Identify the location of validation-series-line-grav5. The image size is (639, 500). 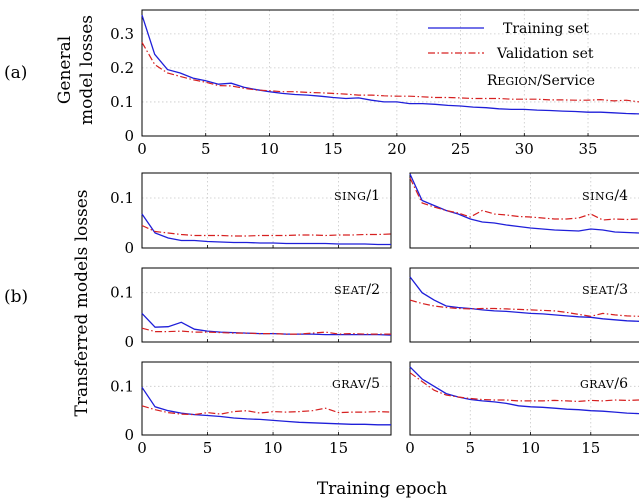
(266, 410).